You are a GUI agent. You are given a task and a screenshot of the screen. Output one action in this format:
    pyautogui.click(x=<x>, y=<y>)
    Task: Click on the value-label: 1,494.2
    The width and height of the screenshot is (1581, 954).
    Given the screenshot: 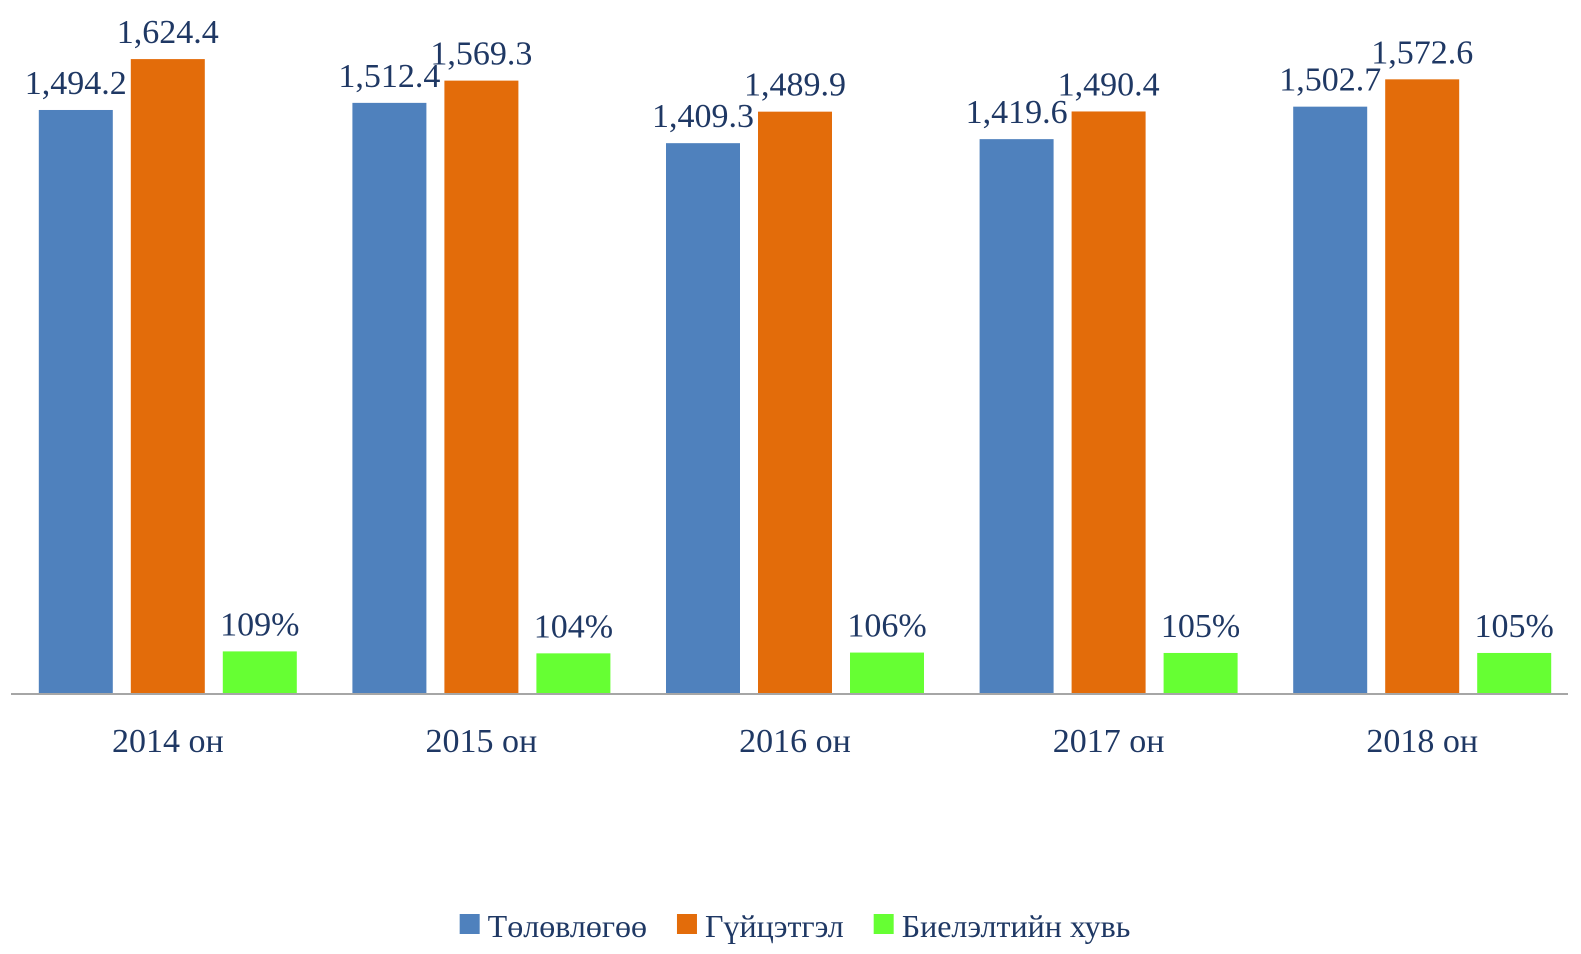 What is the action you would take?
    pyautogui.click(x=76, y=83)
    